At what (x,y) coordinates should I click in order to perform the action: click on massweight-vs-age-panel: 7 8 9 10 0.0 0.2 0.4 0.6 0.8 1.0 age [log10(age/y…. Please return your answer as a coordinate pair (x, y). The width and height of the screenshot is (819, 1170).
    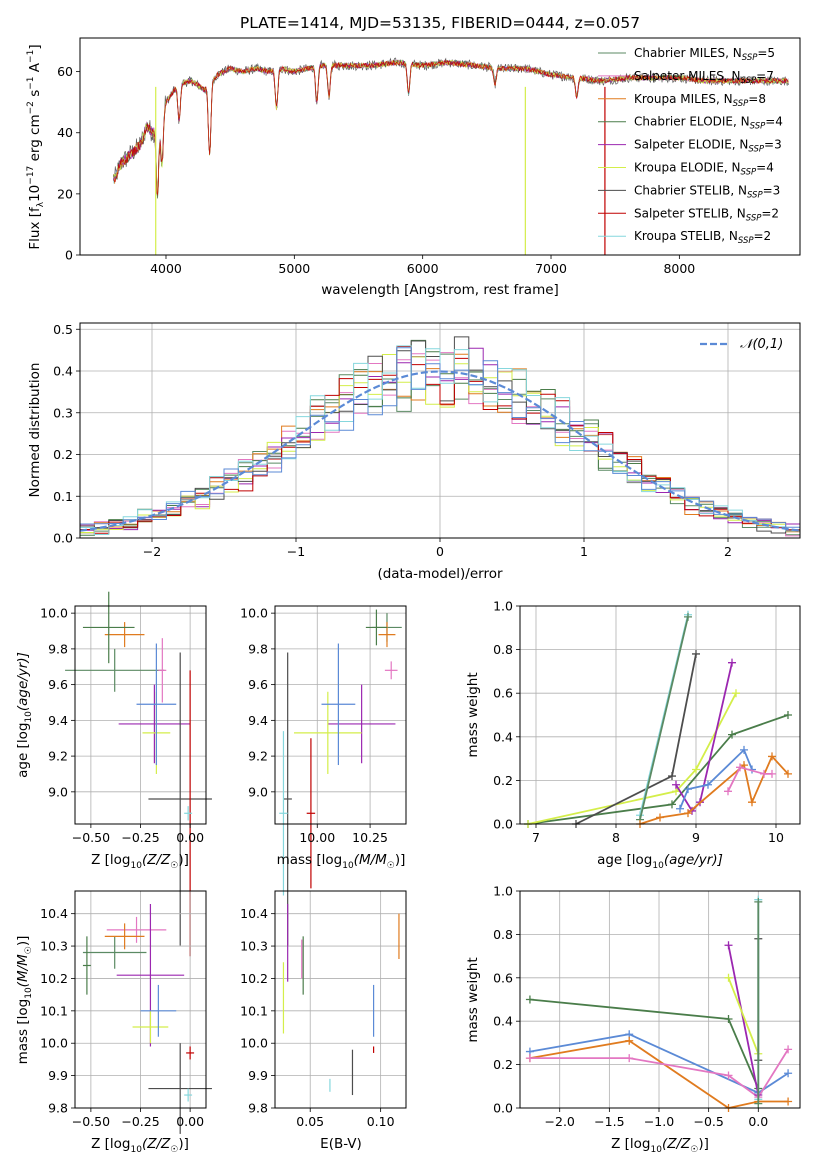
    Looking at the image, I should click on (633, 735).